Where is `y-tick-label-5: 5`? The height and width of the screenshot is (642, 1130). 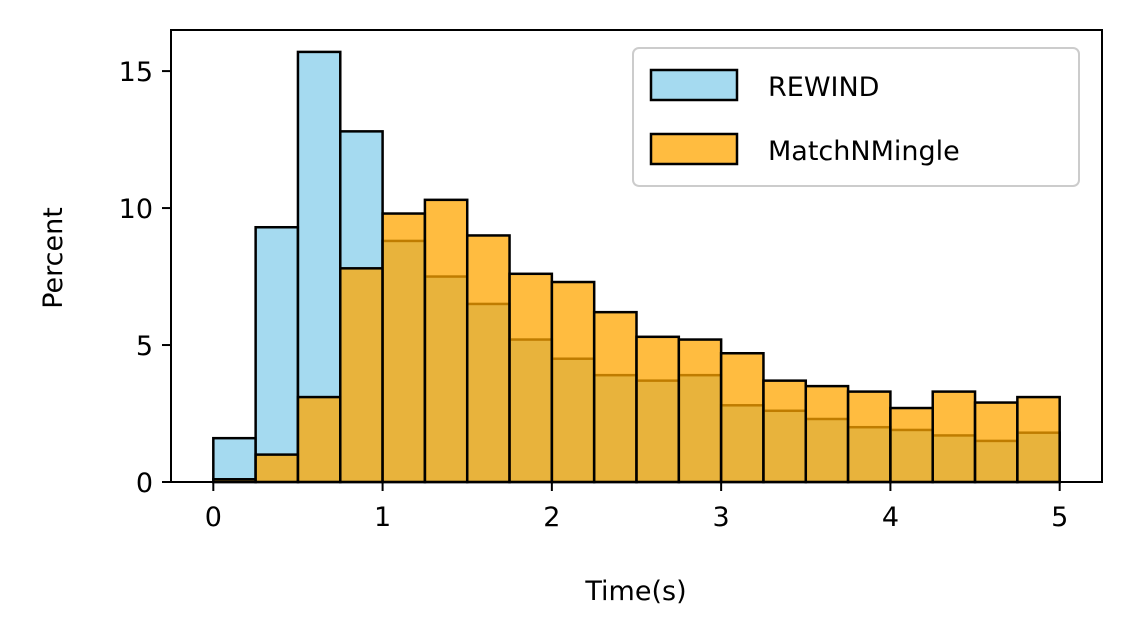 y-tick-label-5: 5 is located at coordinates (144, 346).